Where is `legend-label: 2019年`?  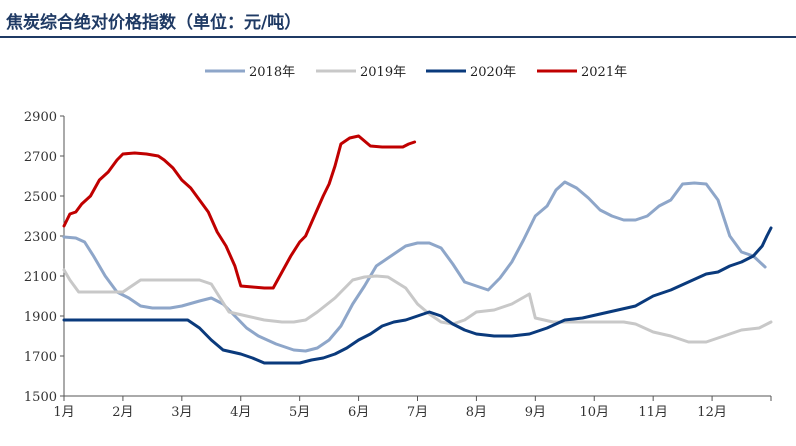
legend-label: 2019年 is located at coordinates (383, 72).